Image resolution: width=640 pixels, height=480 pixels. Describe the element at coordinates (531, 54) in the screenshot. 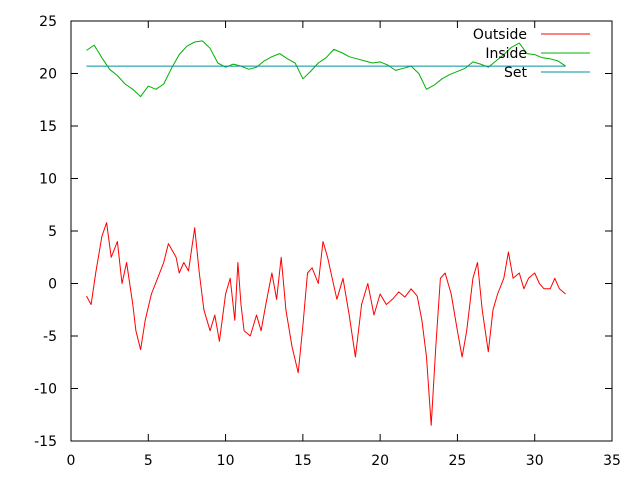

I see `legend: Outside Inside Set` at that location.